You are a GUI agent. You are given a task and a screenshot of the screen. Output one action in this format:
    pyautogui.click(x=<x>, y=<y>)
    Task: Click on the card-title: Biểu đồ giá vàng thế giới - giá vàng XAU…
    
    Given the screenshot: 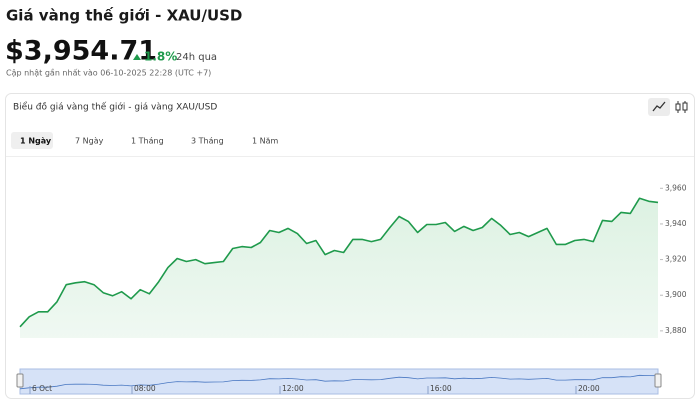 What is the action you would take?
    pyautogui.click(x=115, y=107)
    